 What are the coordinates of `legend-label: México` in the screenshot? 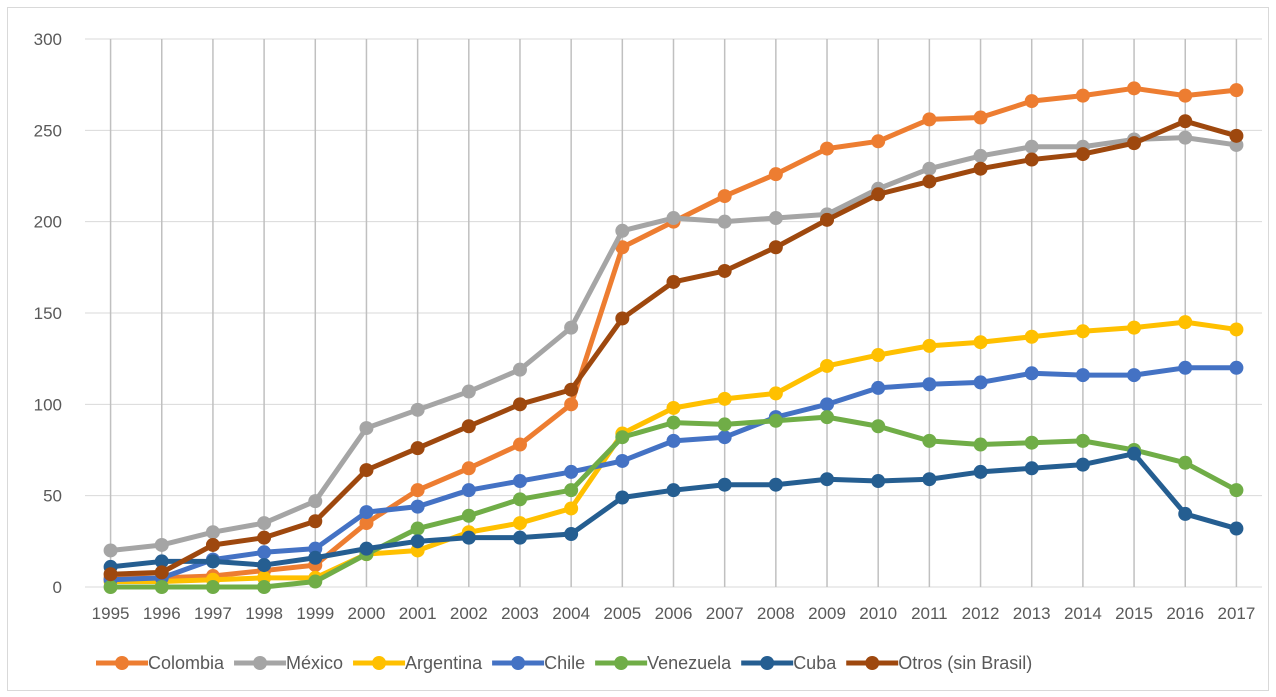 It's located at (314, 663).